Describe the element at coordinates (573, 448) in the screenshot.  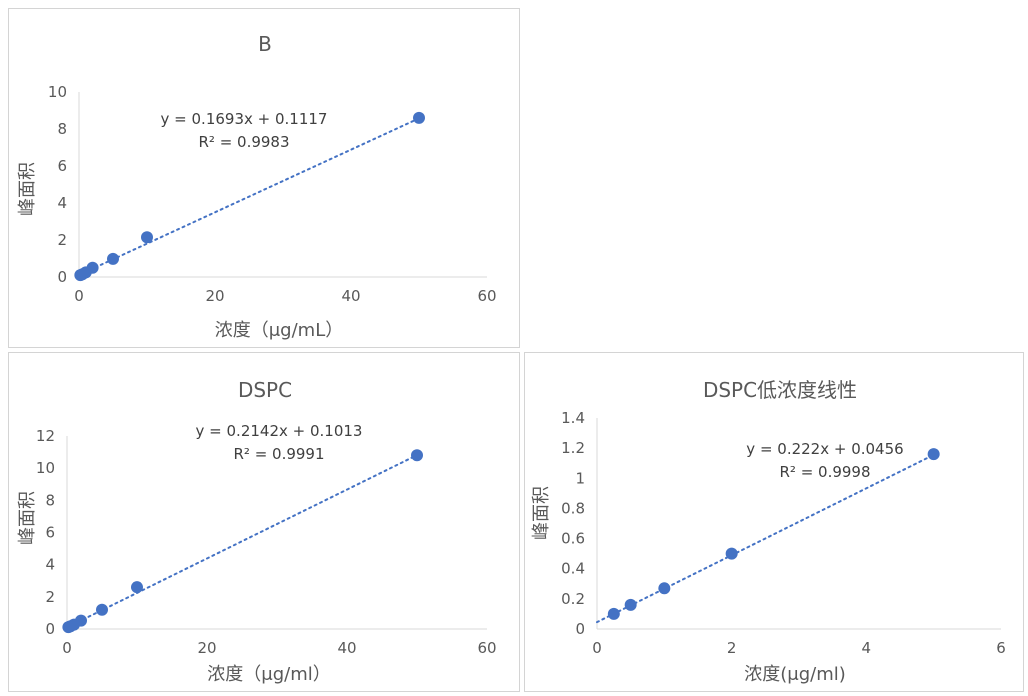
I see `y-tick-label: 1.2` at that location.